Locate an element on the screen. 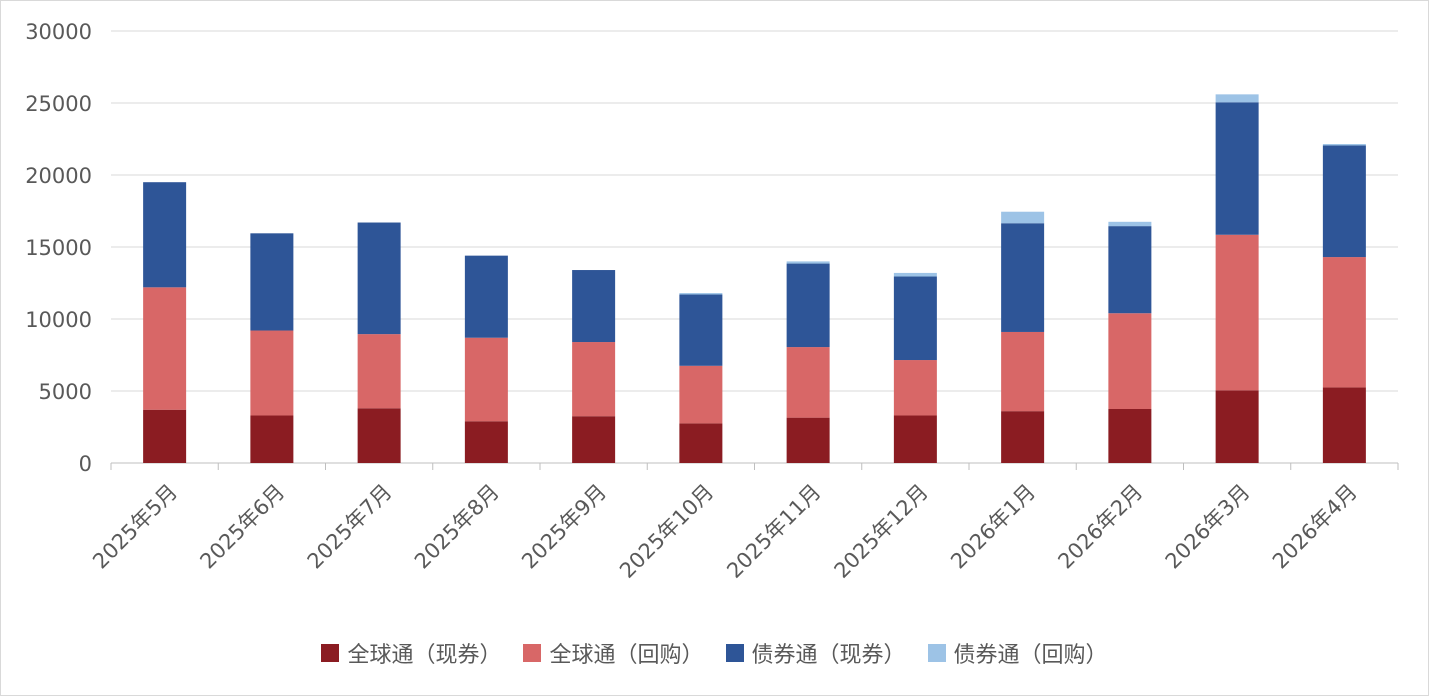 This screenshot has width=1429, height=696. legend-item-1: 全球通（回购） is located at coordinates (613, 653).